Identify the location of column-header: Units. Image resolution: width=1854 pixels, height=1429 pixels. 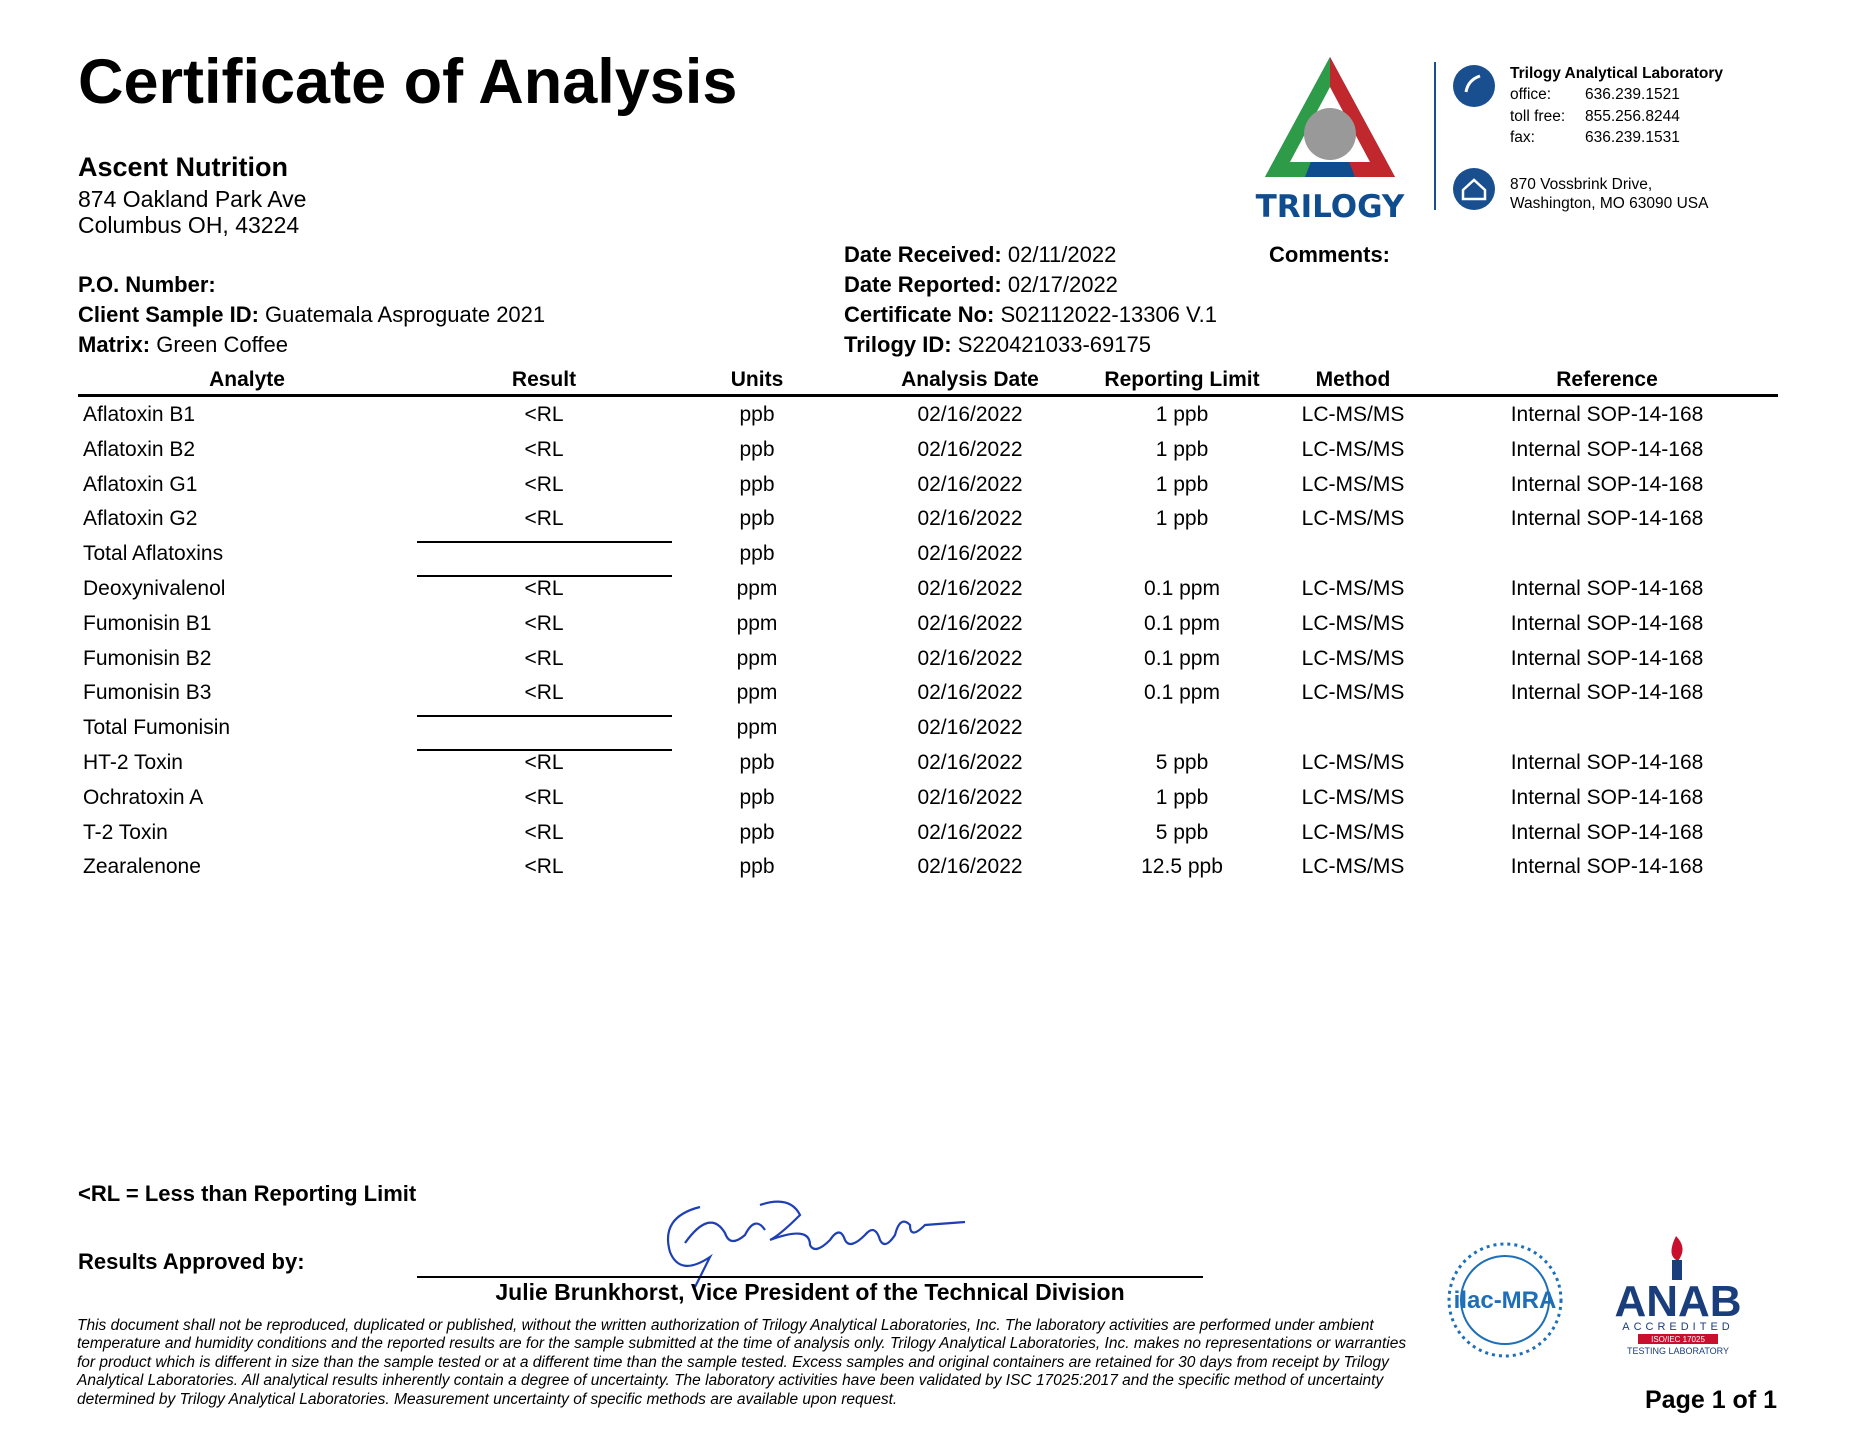
(757, 379).